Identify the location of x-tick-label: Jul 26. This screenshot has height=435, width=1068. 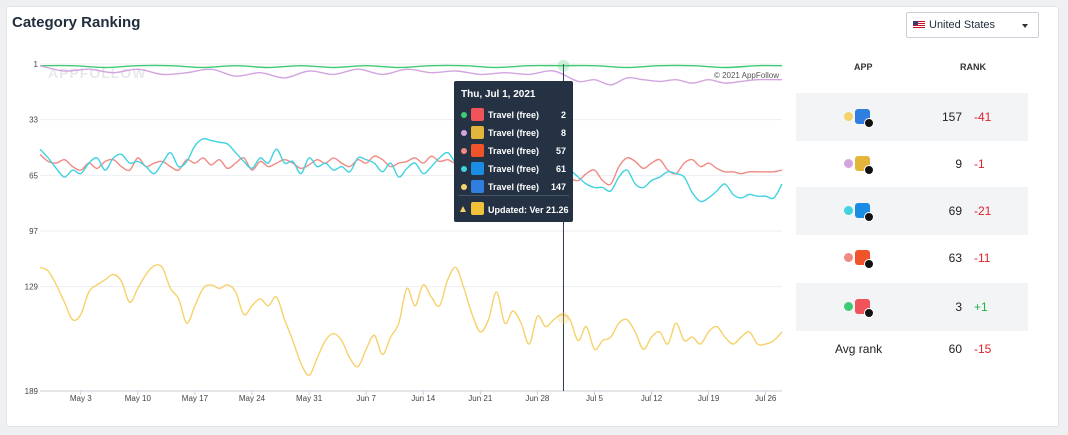
(766, 398).